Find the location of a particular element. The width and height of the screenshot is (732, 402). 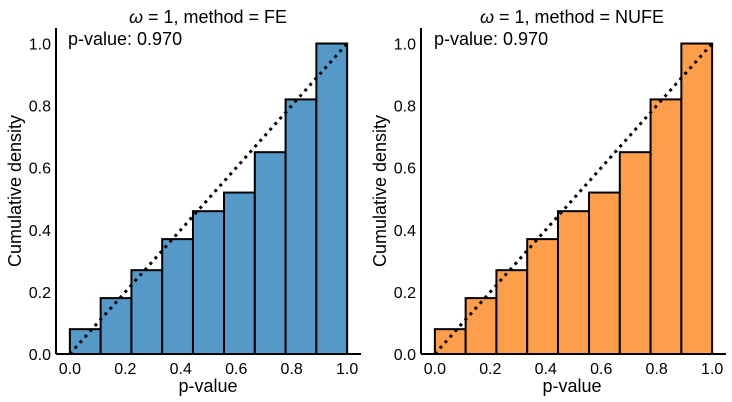

chart-title: ω = 1, method = FE is located at coordinates (208, 17).